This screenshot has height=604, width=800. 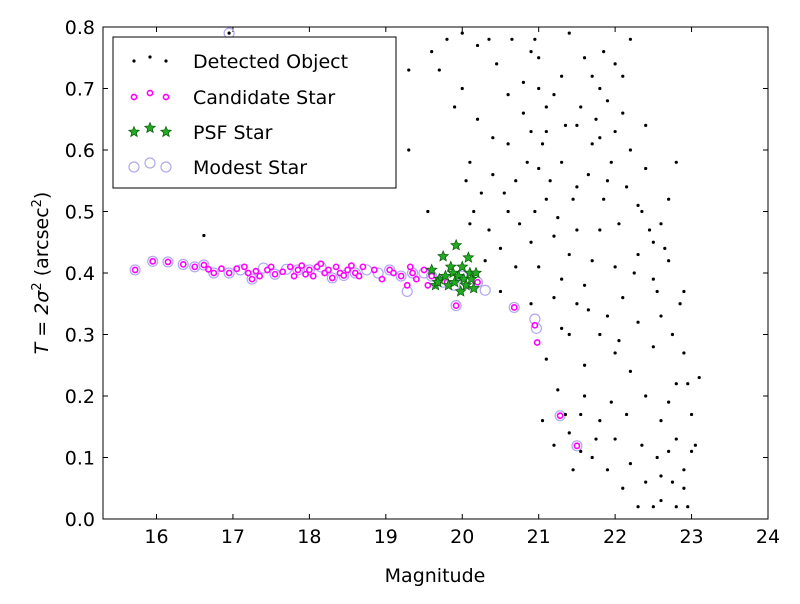 What do you see at coordinates (80, 520) in the screenshot?
I see `y-tick-label: 0.0` at bounding box center [80, 520].